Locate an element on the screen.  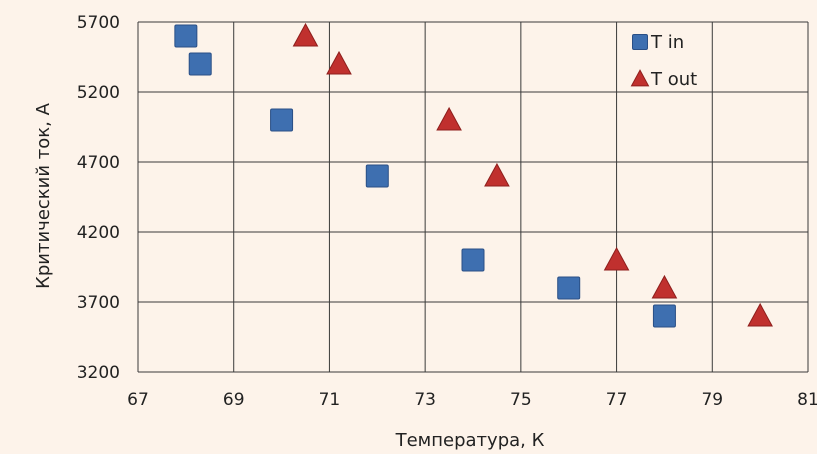
y-tick-label: 5700 is located at coordinates (98, 23).